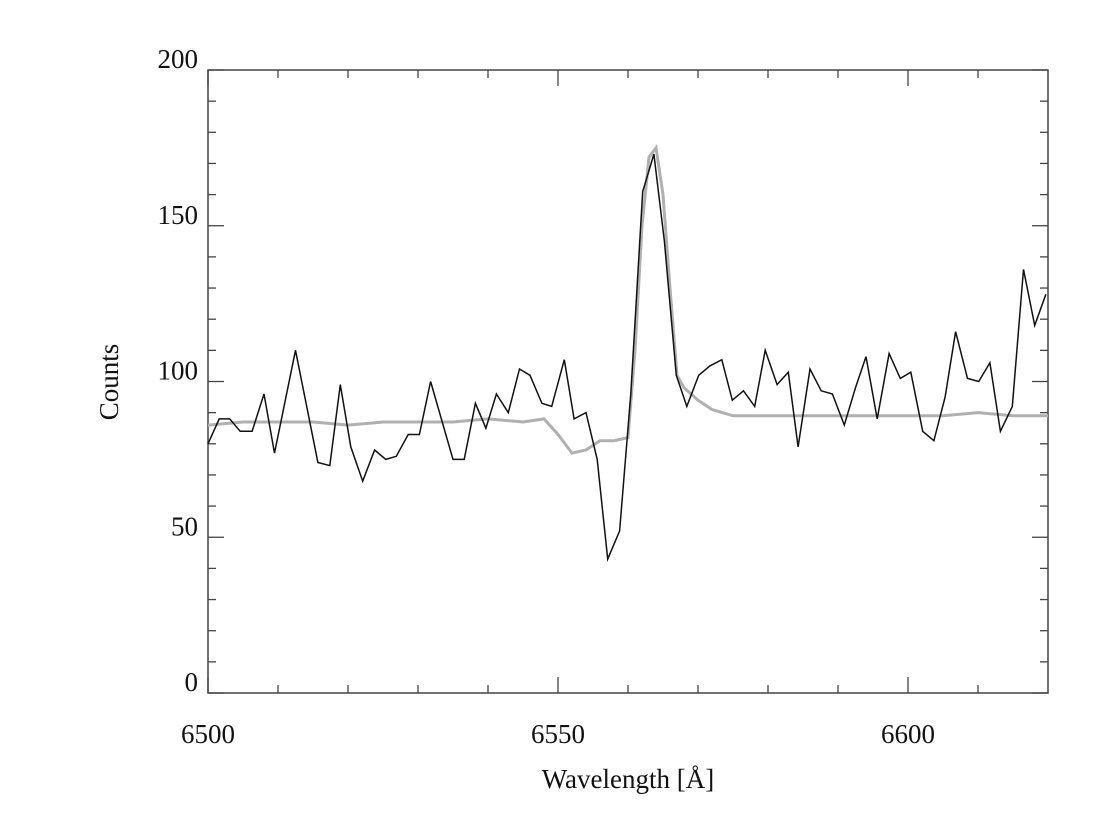 The image size is (1111, 834). Describe the element at coordinates (208, 734) in the screenshot. I see `x-tick-label: 6500` at that location.